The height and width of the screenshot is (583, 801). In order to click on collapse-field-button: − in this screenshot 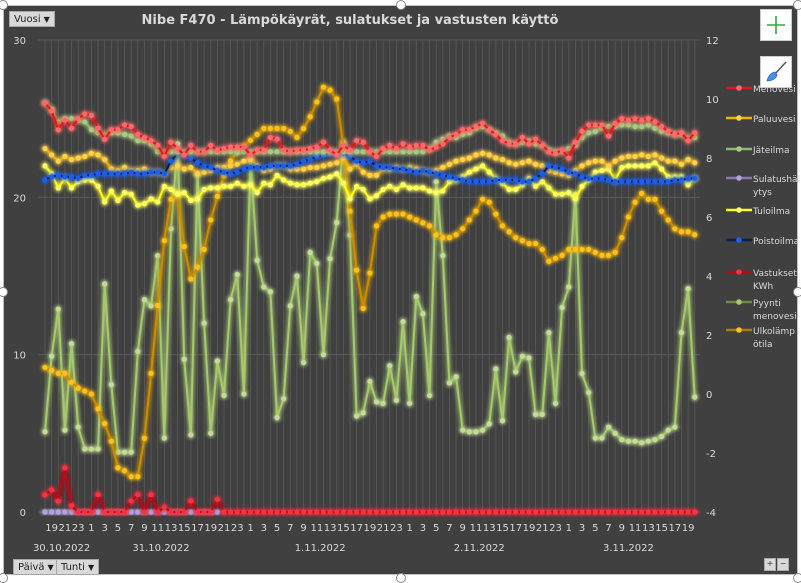, I will do `click(783, 564)`.